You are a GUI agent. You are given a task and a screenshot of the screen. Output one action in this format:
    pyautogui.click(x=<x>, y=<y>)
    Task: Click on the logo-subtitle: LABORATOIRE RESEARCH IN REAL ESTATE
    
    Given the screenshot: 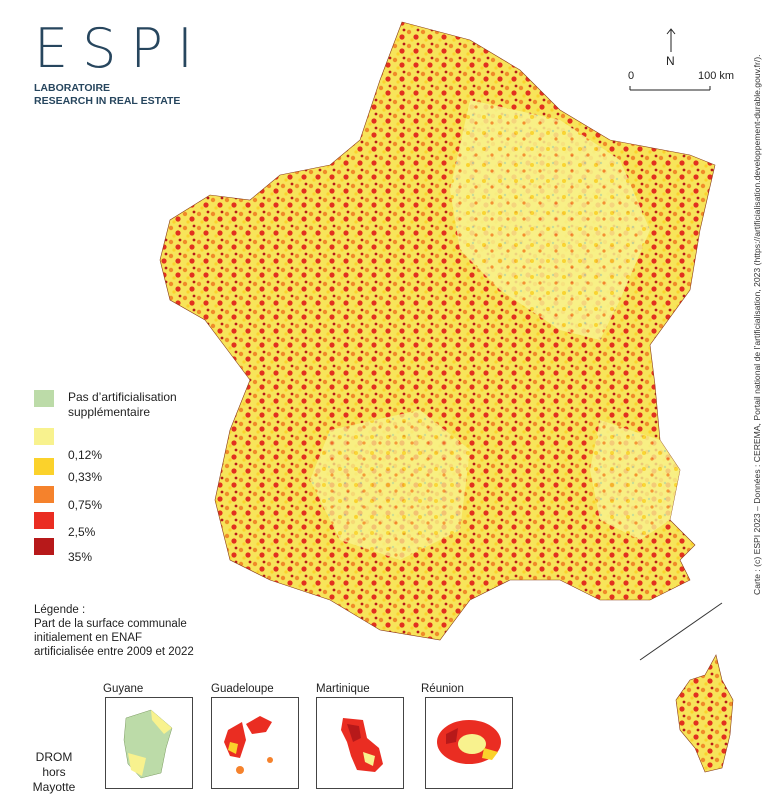 What is the action you would take?
    pyautogui.click(x=120, y=95)
    